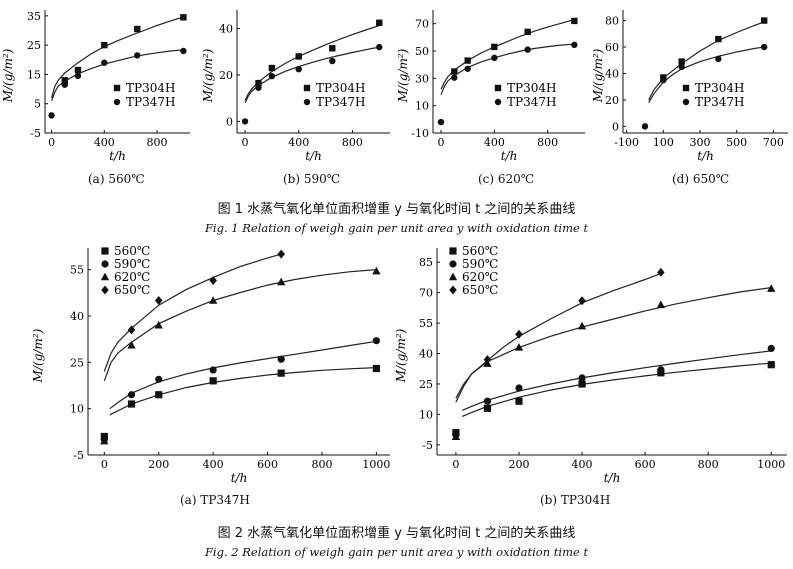  Describe the element at coordinates (396, 533) in the screenshot. I see `figure2-caption-cn: 图 2 水蒸气氧化单位面积增重 y 与氧化时间 t 之间的关系曲线` at that location.